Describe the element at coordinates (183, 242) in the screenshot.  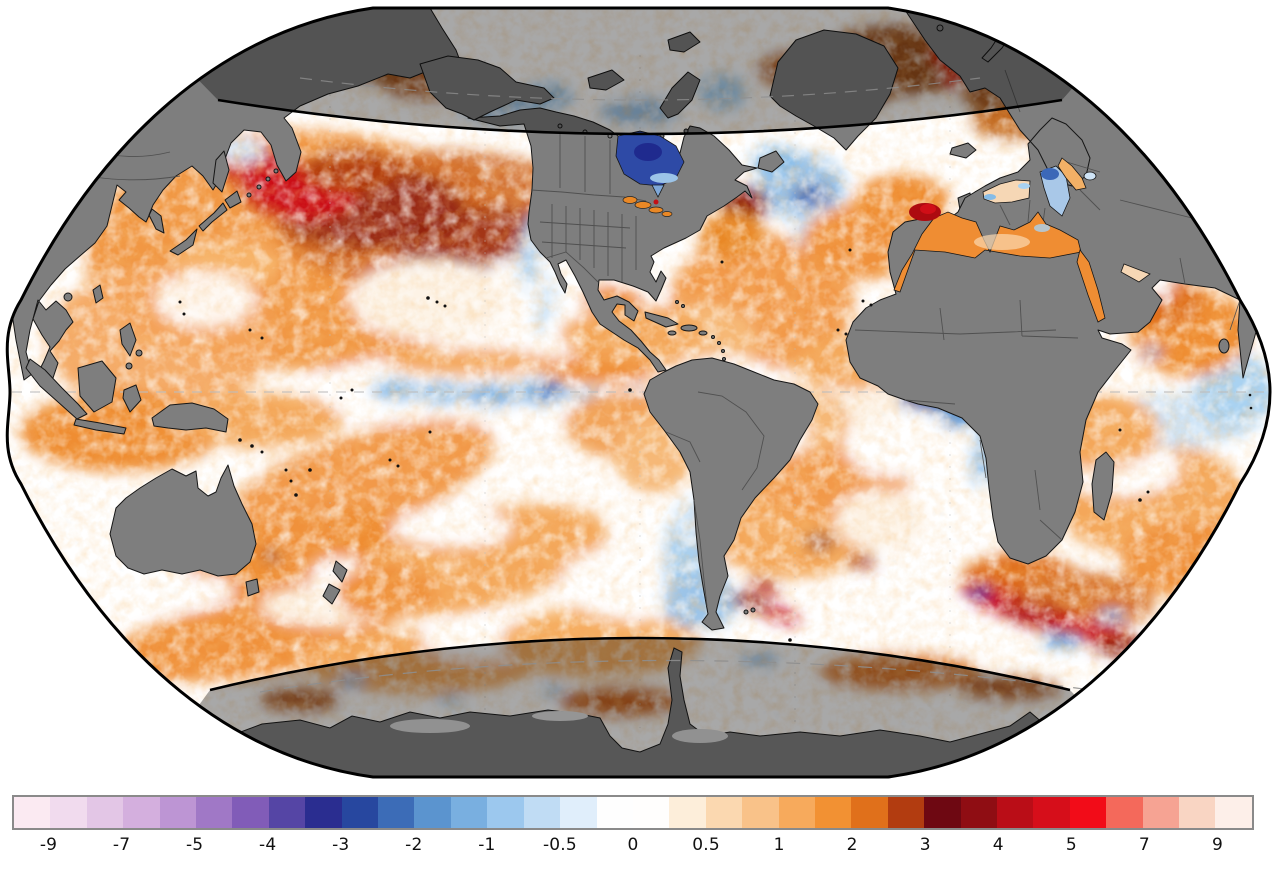
I see `japan` at that location.